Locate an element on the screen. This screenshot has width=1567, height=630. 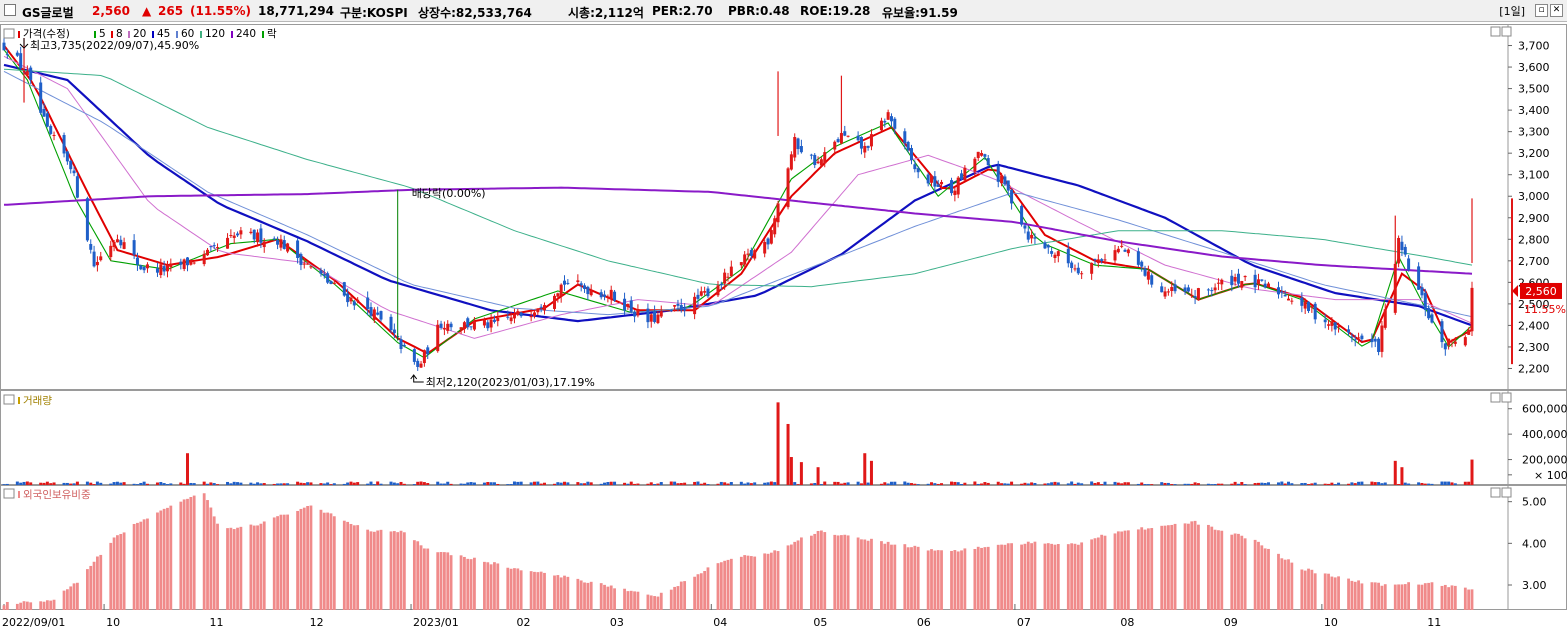
stock-name: GS글로벌 is located at coordinates (48, 13).